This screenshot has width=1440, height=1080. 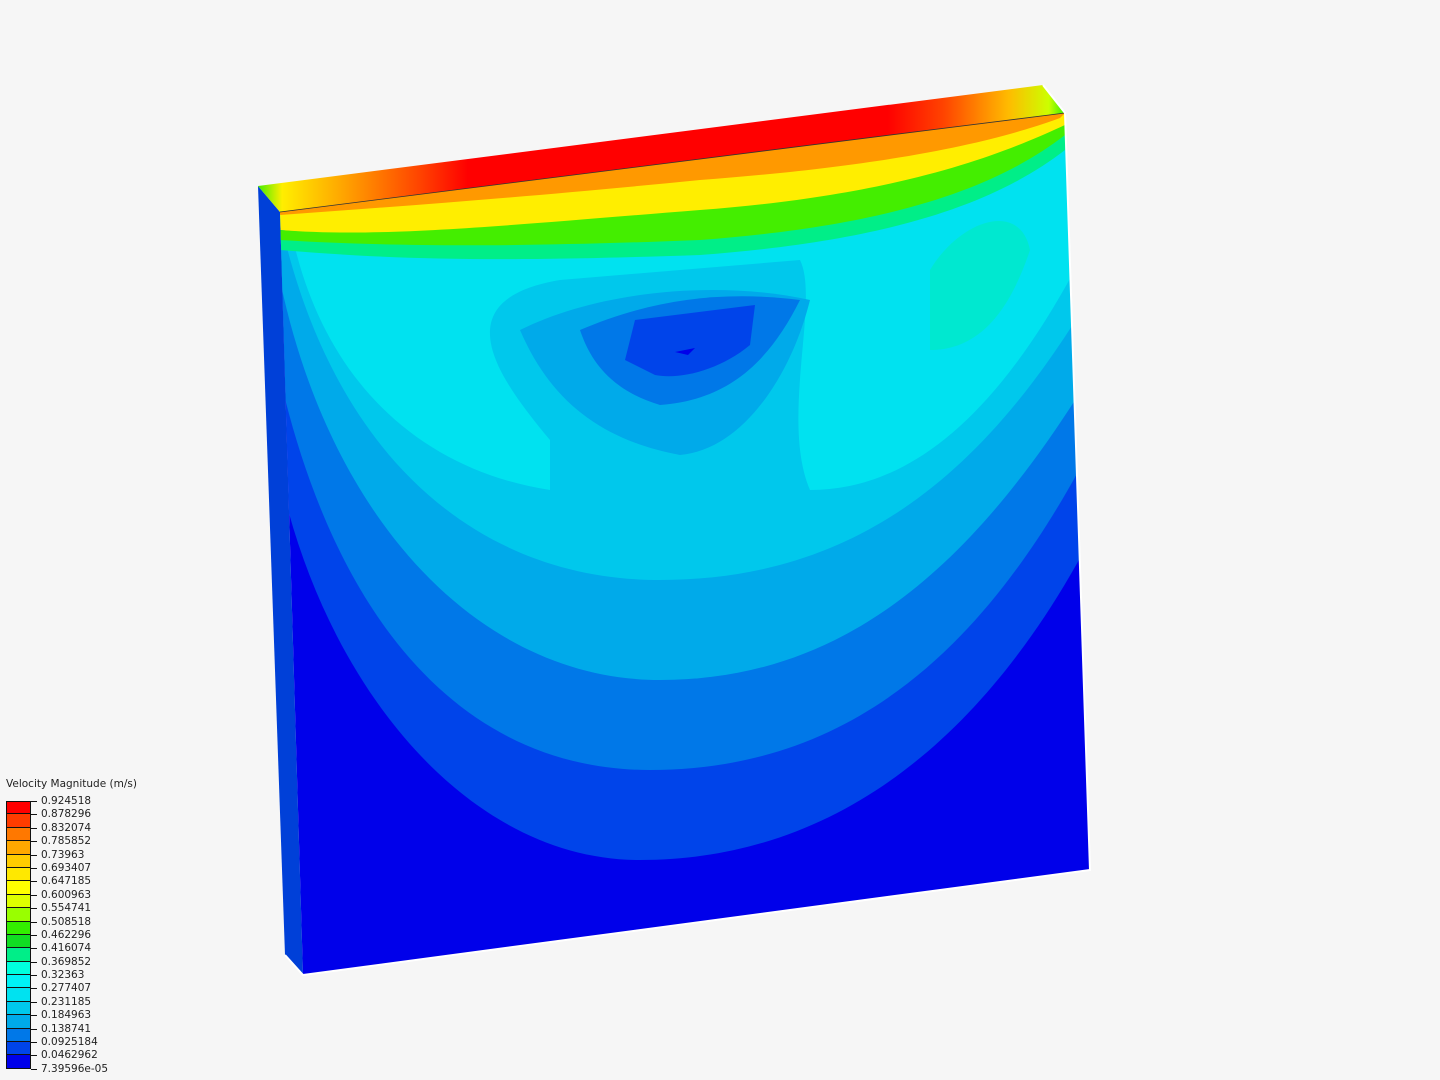 I want to click on legend-entry: 7.39596e-05, so click(x=71, y=1069).